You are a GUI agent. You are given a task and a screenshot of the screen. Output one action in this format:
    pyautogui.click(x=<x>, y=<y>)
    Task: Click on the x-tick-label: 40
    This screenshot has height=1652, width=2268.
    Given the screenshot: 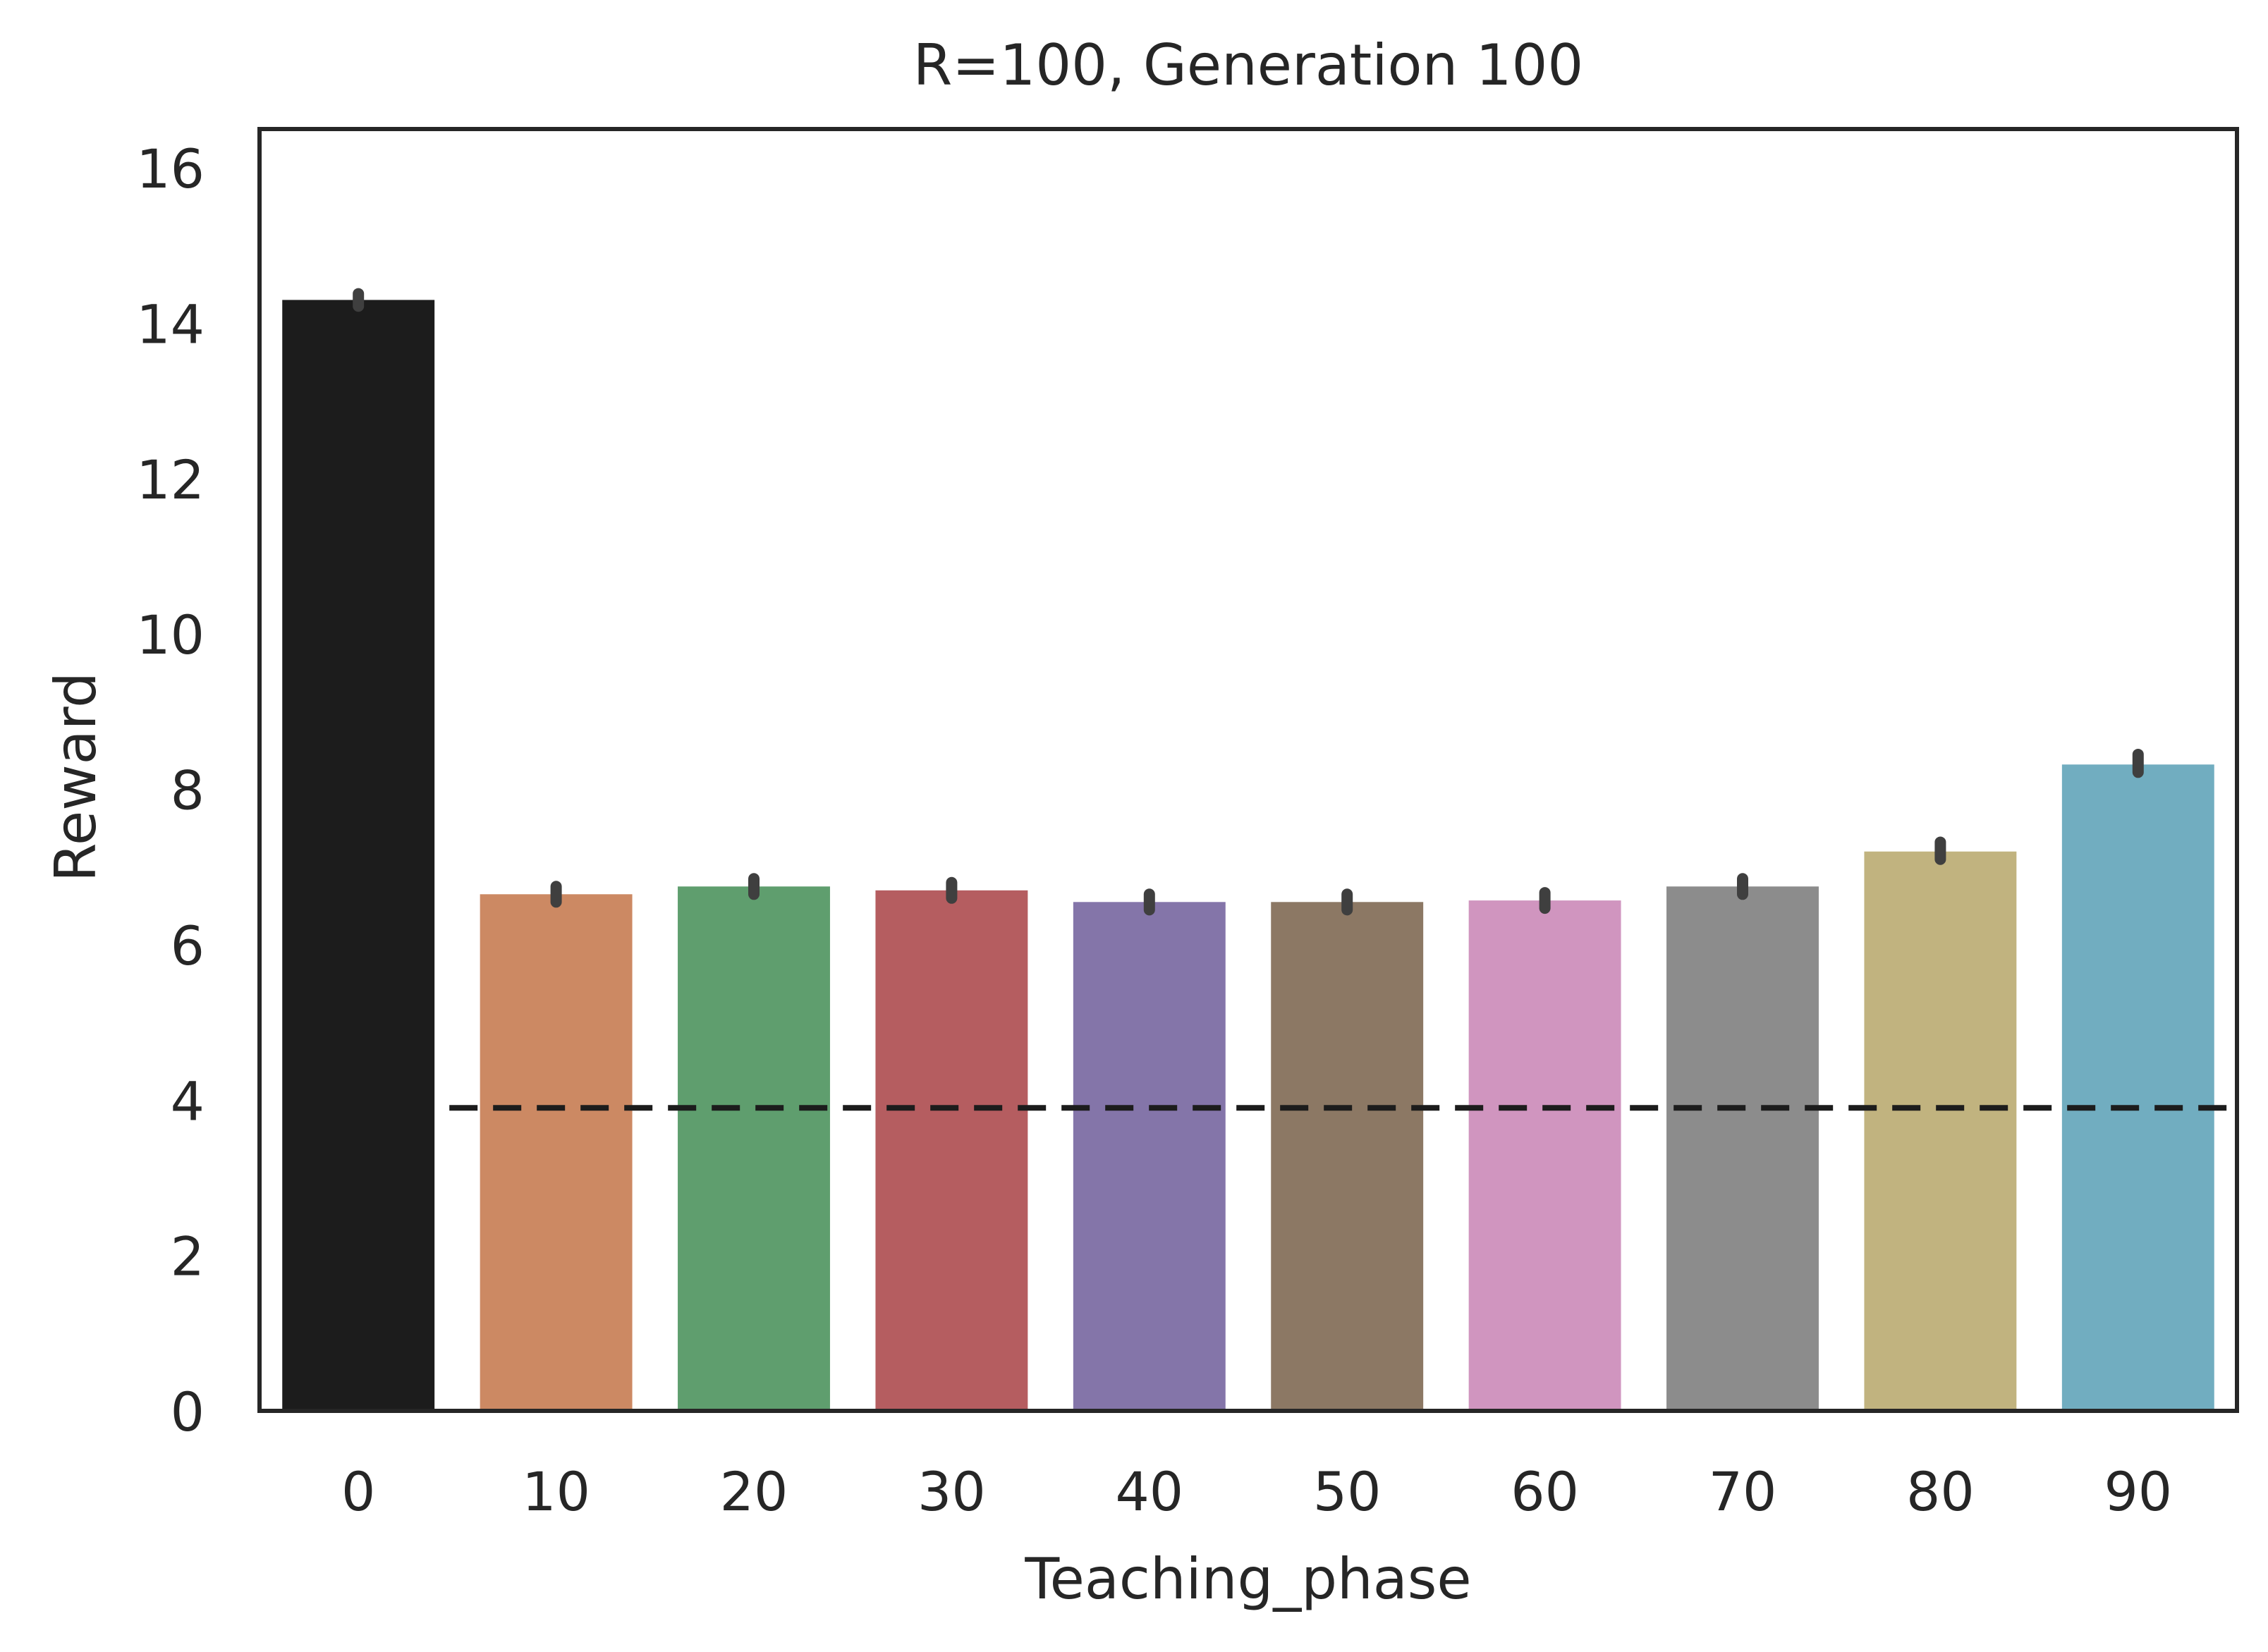 What is the action you would take?
    pyautogui.click(x=1149, y=1491)
    